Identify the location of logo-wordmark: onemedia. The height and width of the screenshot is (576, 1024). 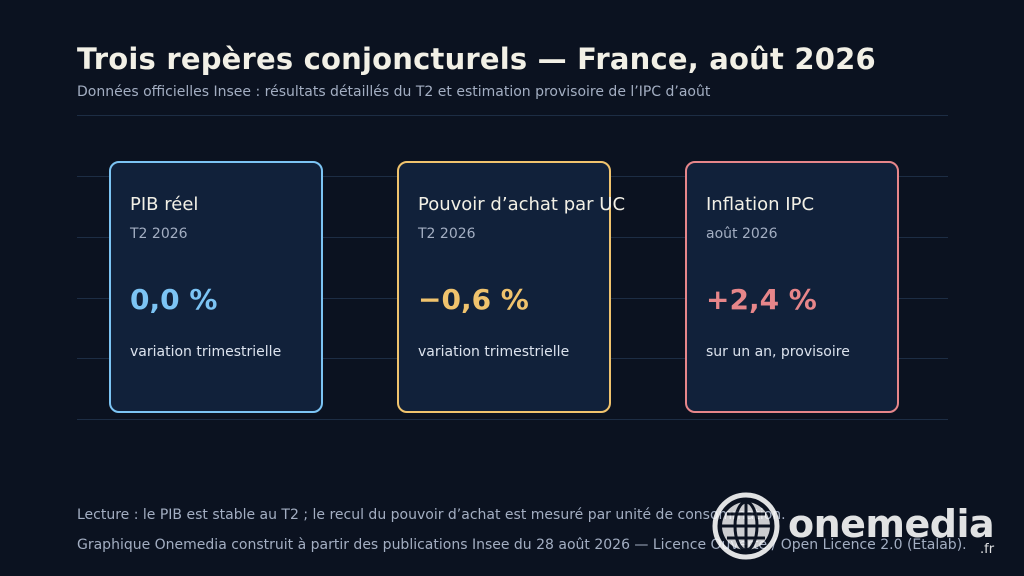
(891, 524).